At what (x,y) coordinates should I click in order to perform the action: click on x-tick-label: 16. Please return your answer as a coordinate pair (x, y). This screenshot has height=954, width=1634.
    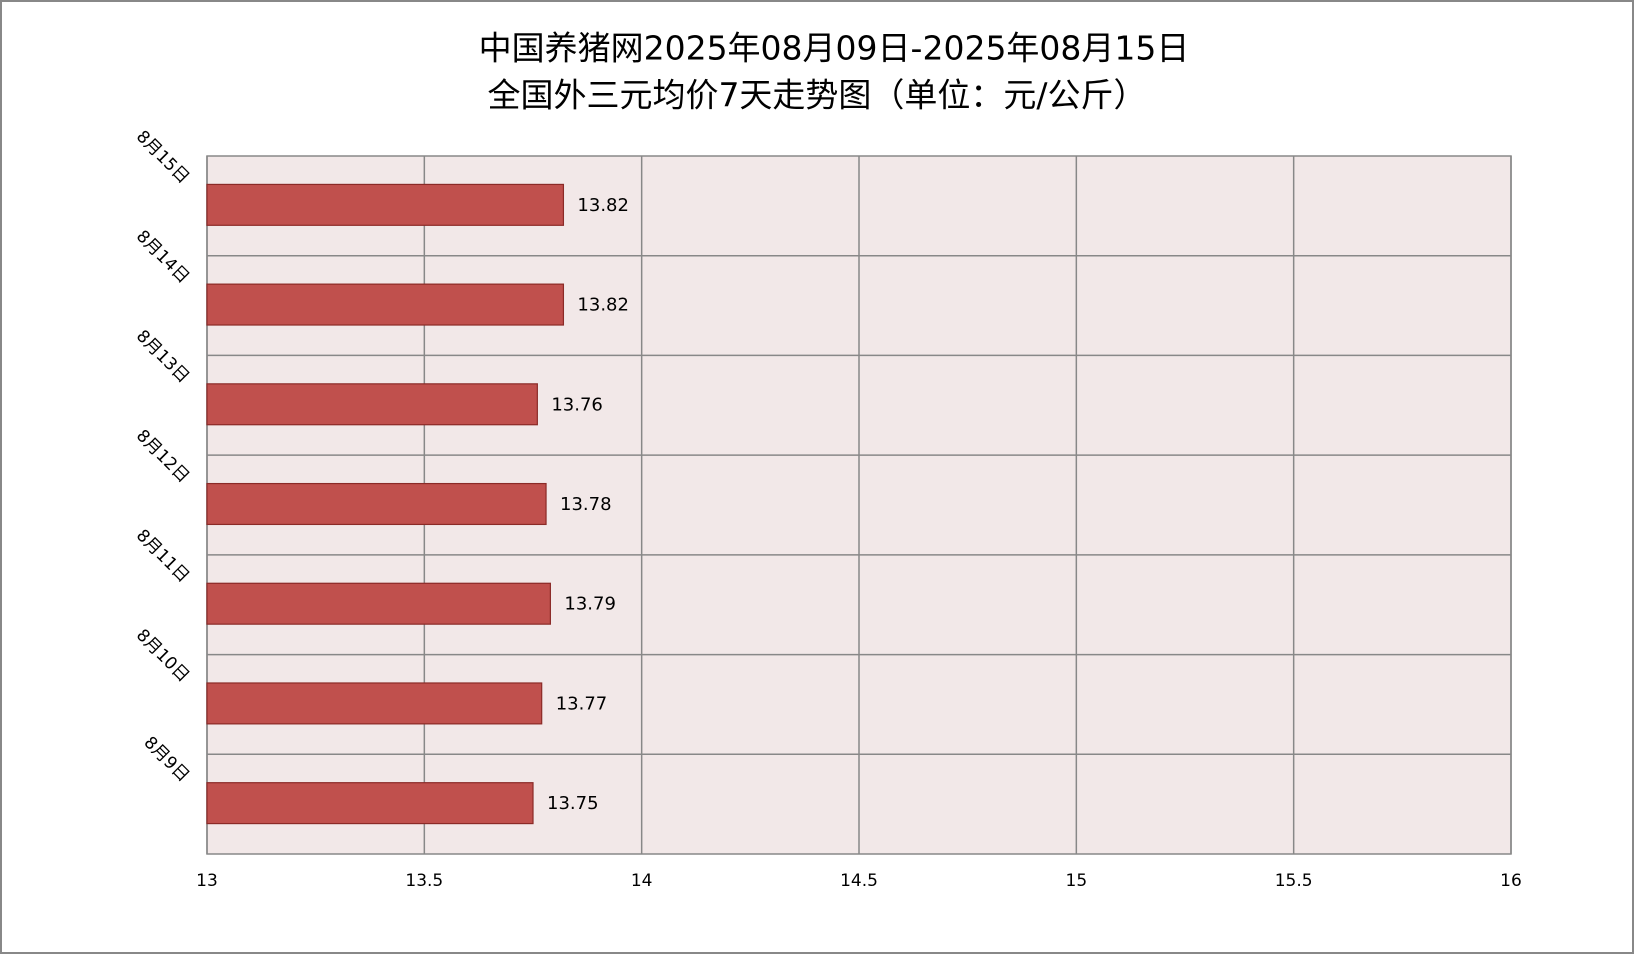
    Looking at the image, I should click on (1511, 881).